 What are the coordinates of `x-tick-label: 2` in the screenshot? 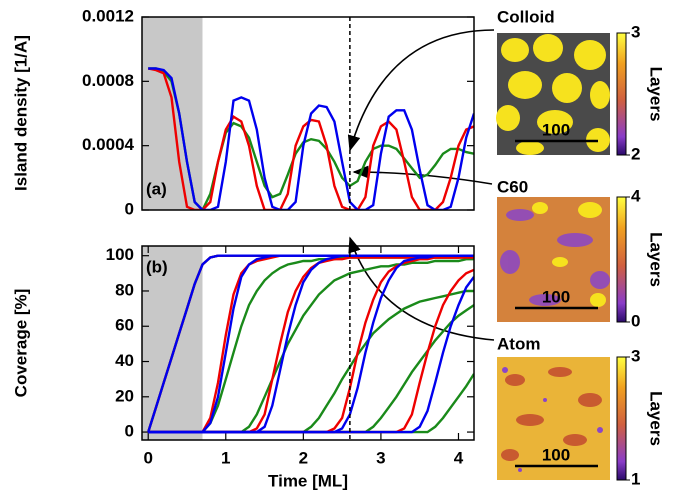 It's located at (303, 457).